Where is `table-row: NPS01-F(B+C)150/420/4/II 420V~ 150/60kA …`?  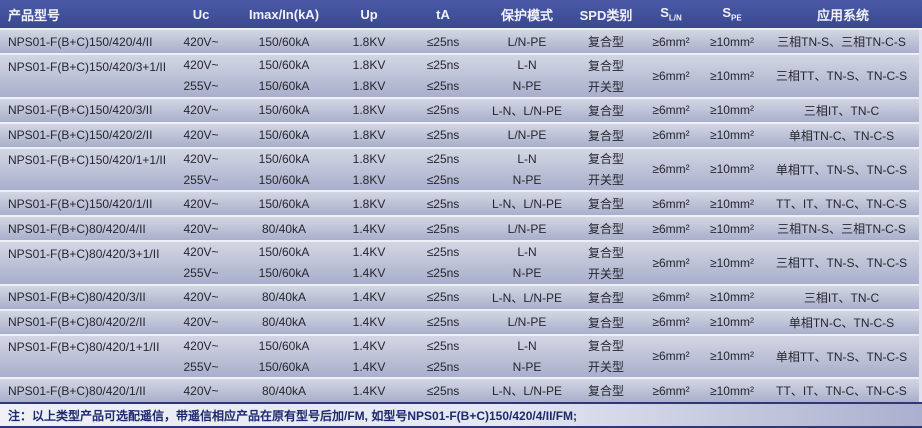 table-row: NPS01-F(B+C)150/420/4/II 420V~ 150/60kA … is located at coordinates (459, 41).